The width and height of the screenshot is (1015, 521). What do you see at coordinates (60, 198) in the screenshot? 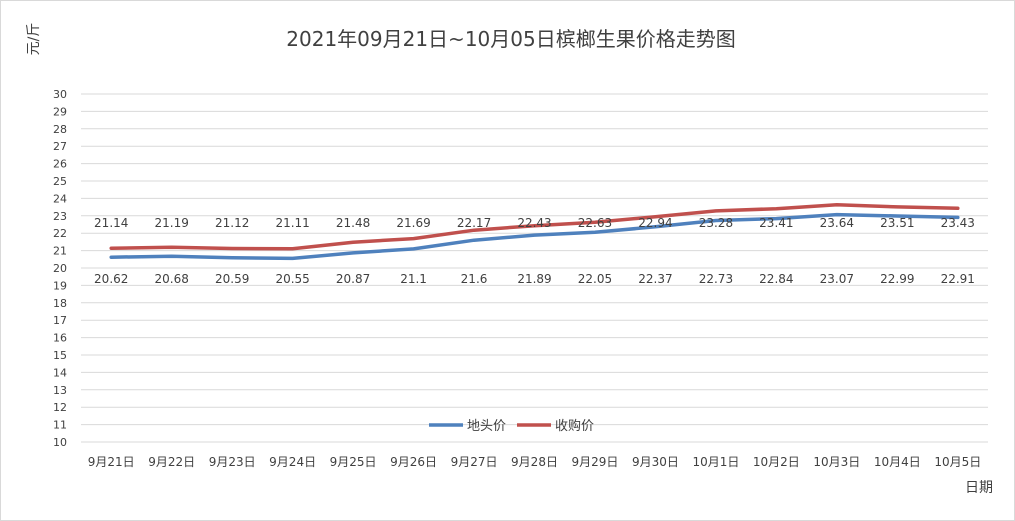
I see `y-tick-label: 24` at bounding box center [60, 198].